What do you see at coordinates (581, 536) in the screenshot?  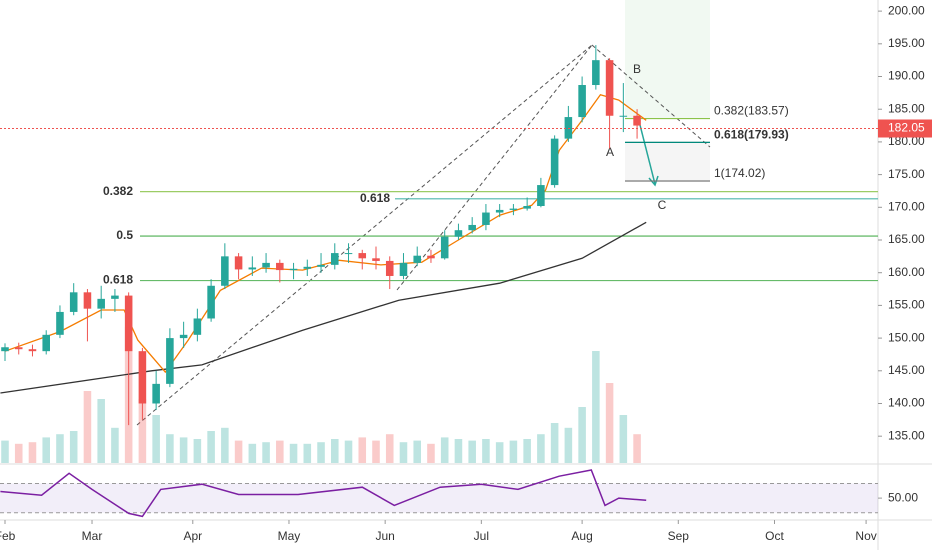 I see `x-tick-label: Aug` at bounding box center [581, 536].